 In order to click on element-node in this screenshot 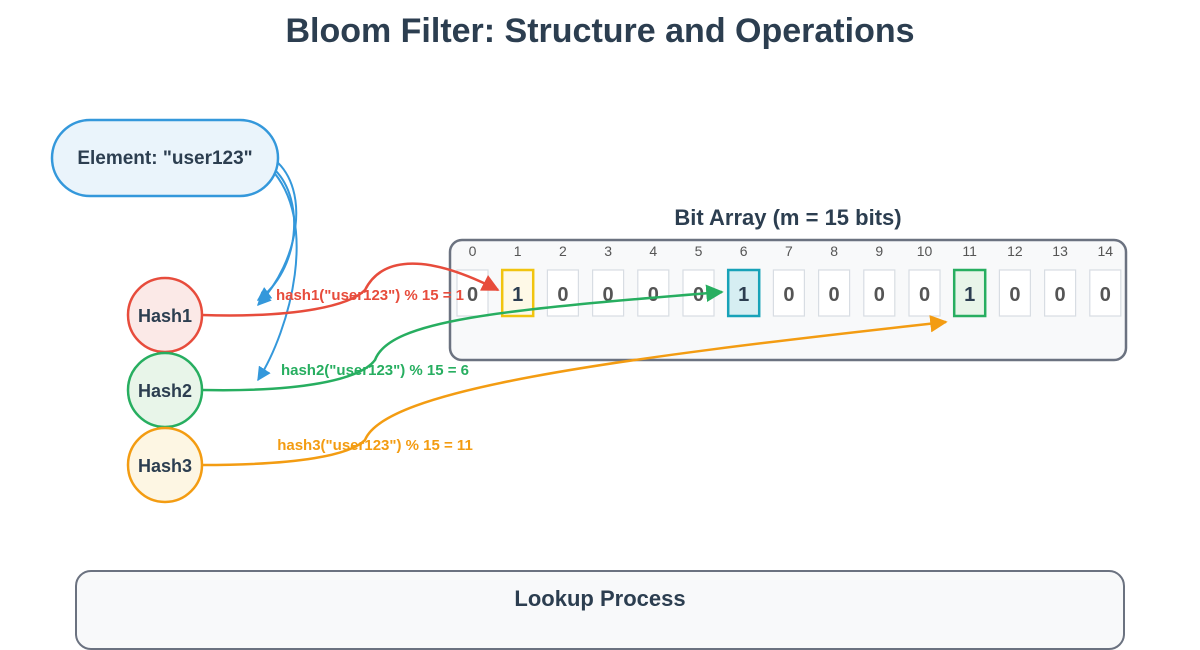, I will do `click(165, 158)`.